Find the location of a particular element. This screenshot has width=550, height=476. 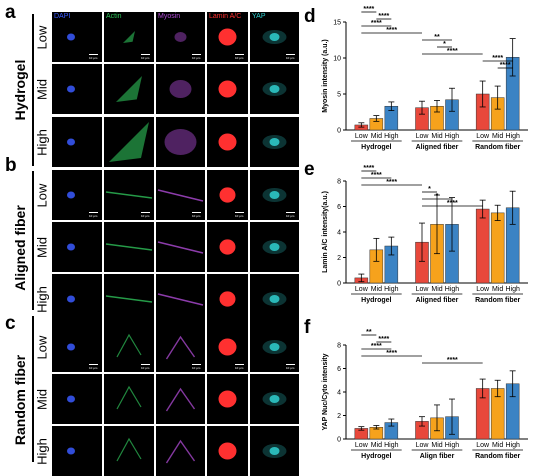

y-axis-label: Myosin intensity (a.u.) is located at coordinates (325, 76).